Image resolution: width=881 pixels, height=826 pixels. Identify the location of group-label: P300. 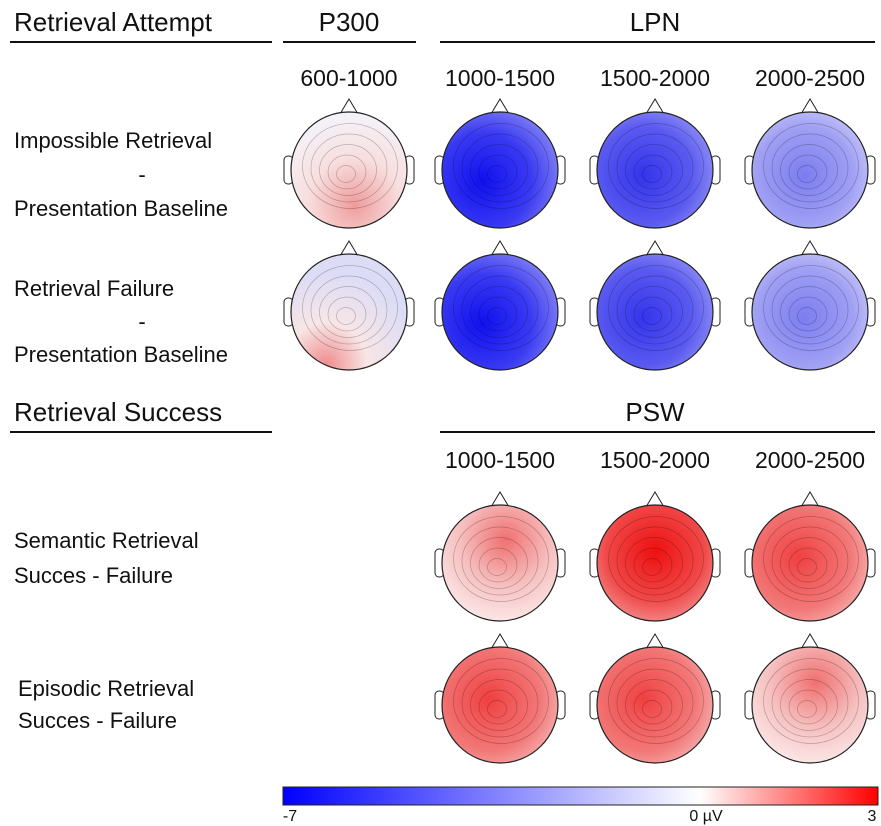
(349, 22).